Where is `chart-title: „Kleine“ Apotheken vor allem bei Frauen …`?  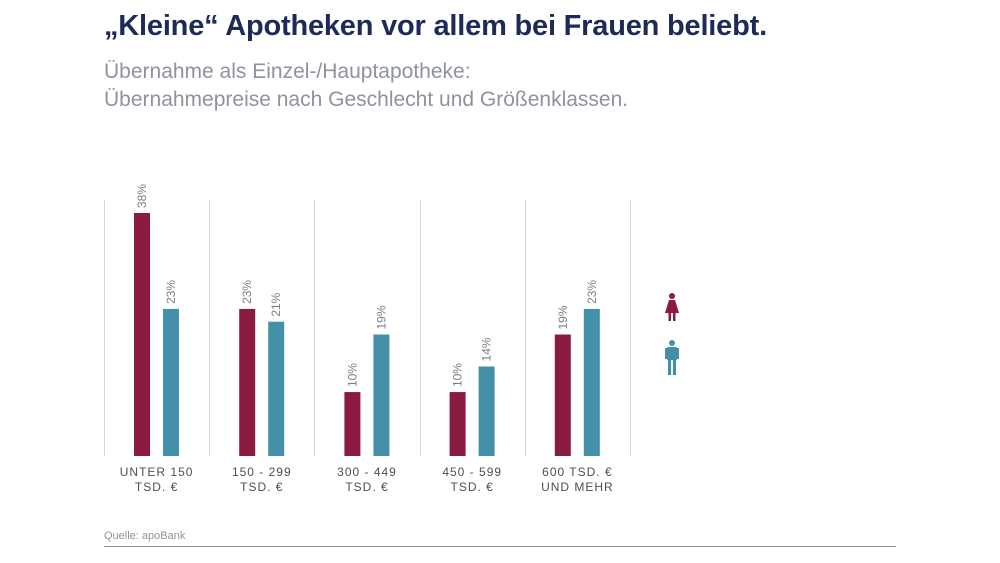
chart-title: „Kleine“ Apotheken vor allem bei Frauen … is located at coordinates (435, 26).